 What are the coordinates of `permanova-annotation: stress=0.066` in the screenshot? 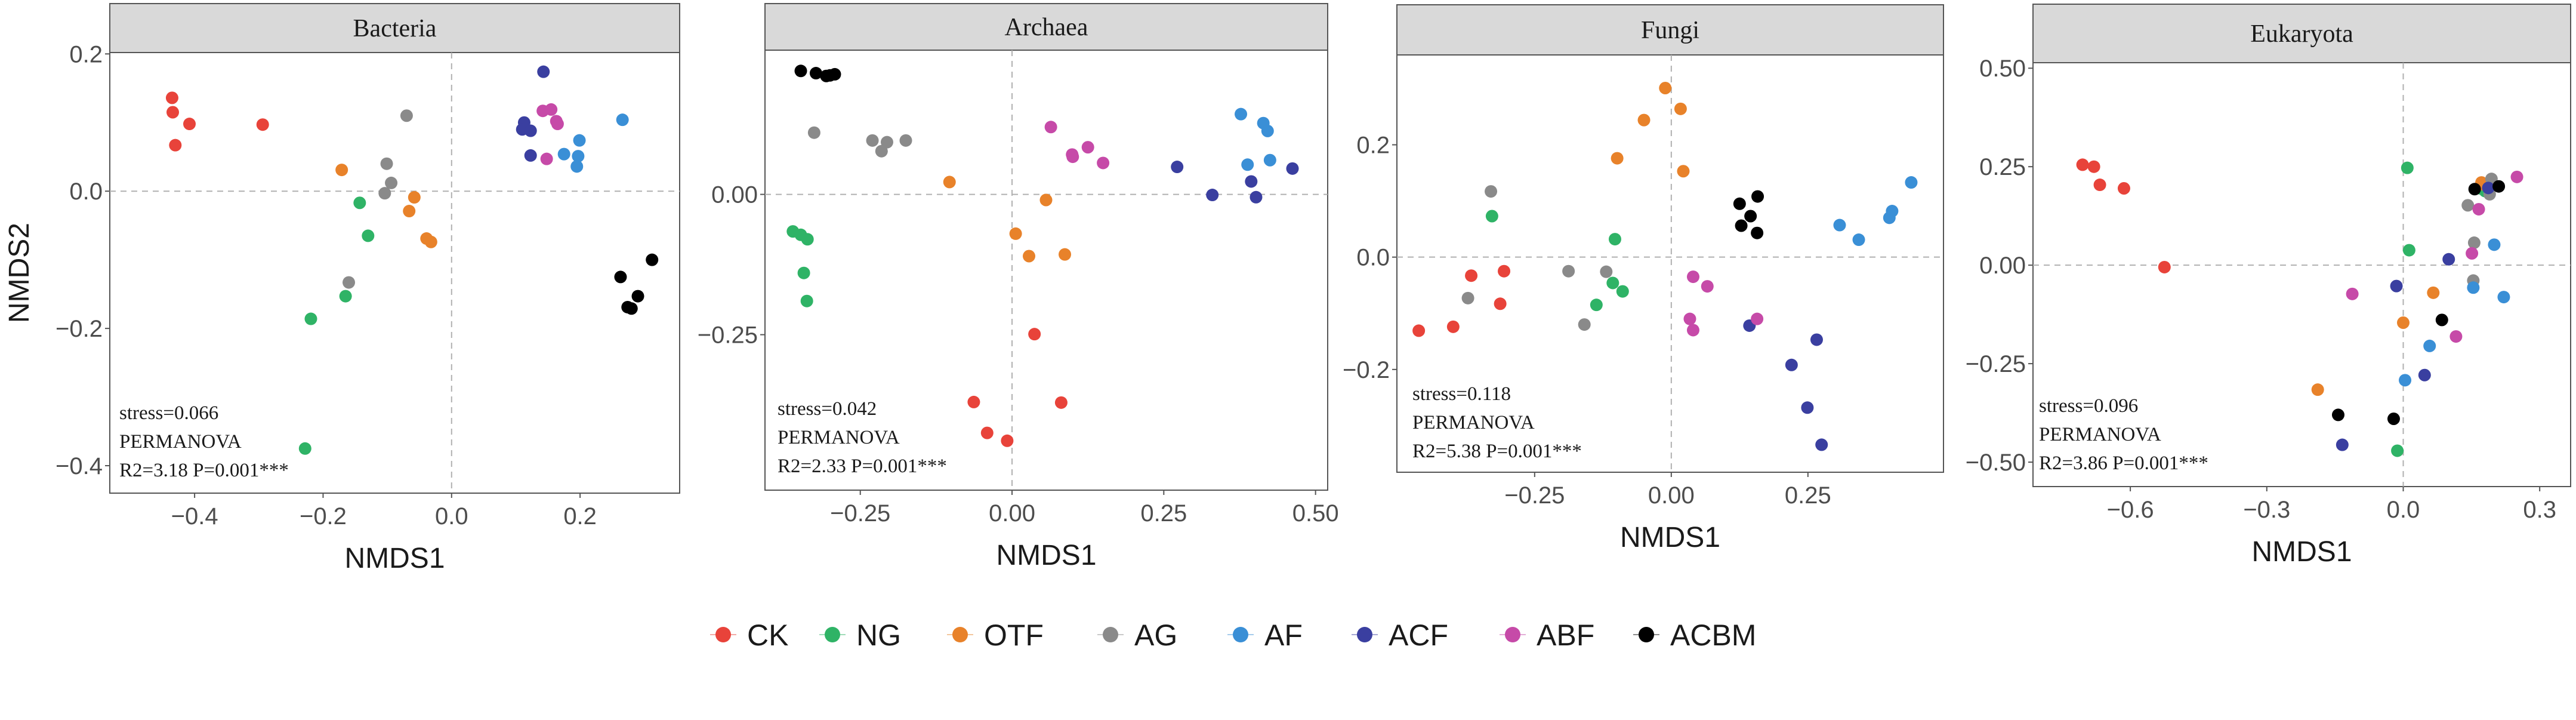 It's located at (168, 413).